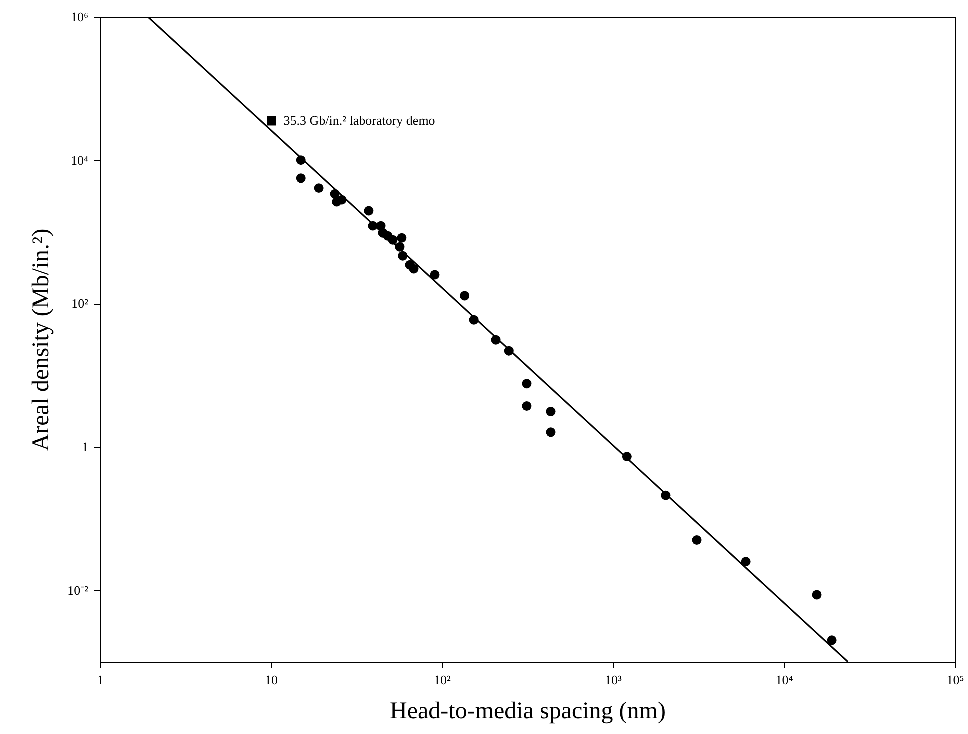  Describe the element at coordinates (955, 680) in the screenshot. I see `x-tick-label: 10⁵` at that location.